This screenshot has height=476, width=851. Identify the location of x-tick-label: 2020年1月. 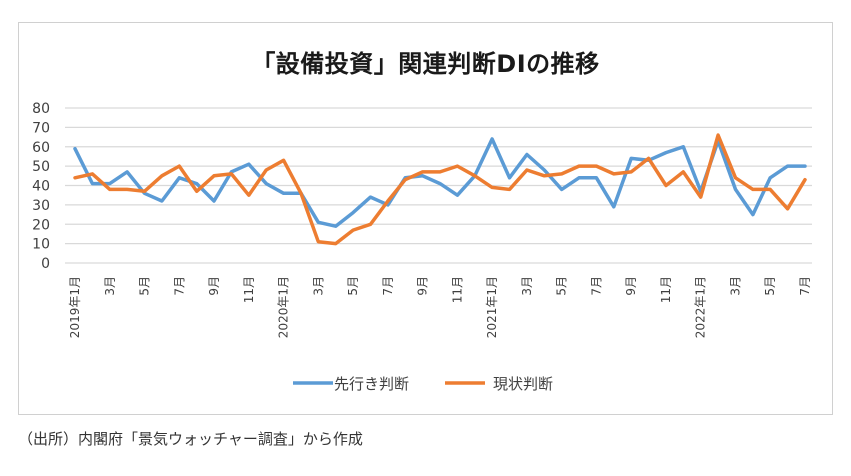
(284, 307).